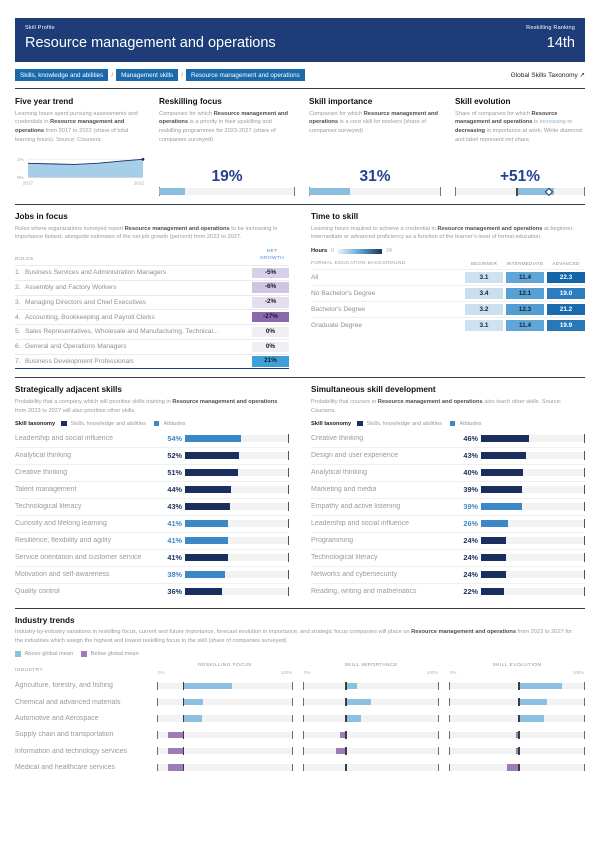  I want to click on reskilling-rank-value: 14th, so click(560, 43).